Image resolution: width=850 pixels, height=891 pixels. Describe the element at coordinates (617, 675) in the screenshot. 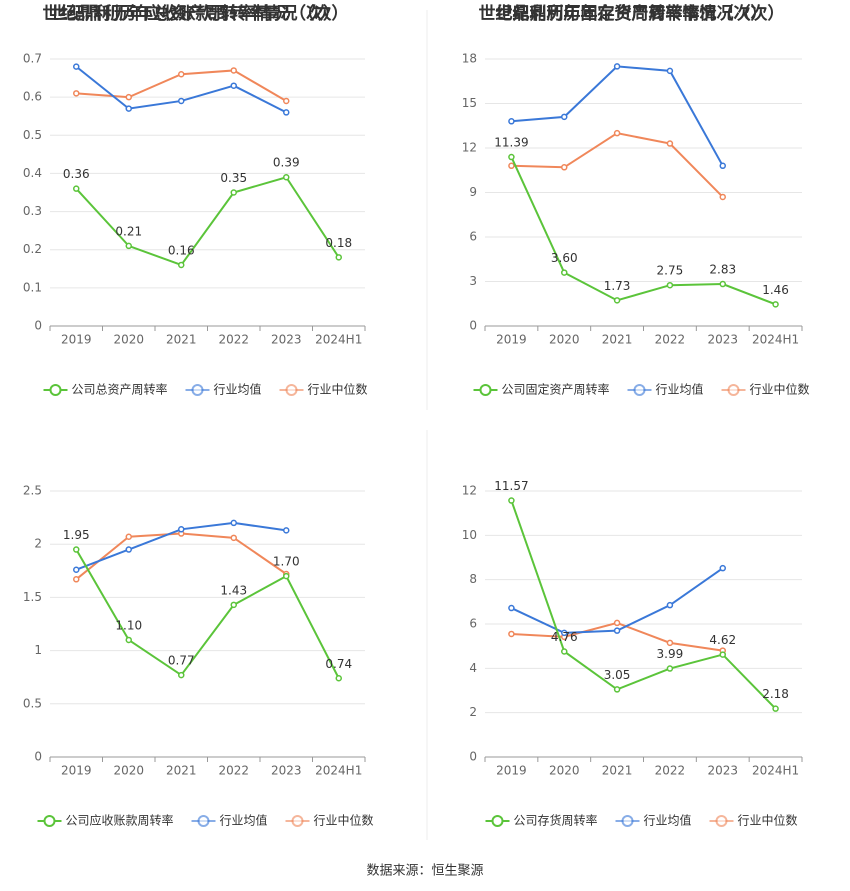

I see `data-label: 3.05` at that location.